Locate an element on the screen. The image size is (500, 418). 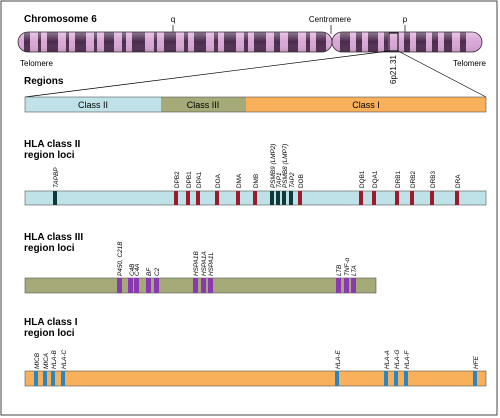
class1-bar is located at coordinates (255, 378).